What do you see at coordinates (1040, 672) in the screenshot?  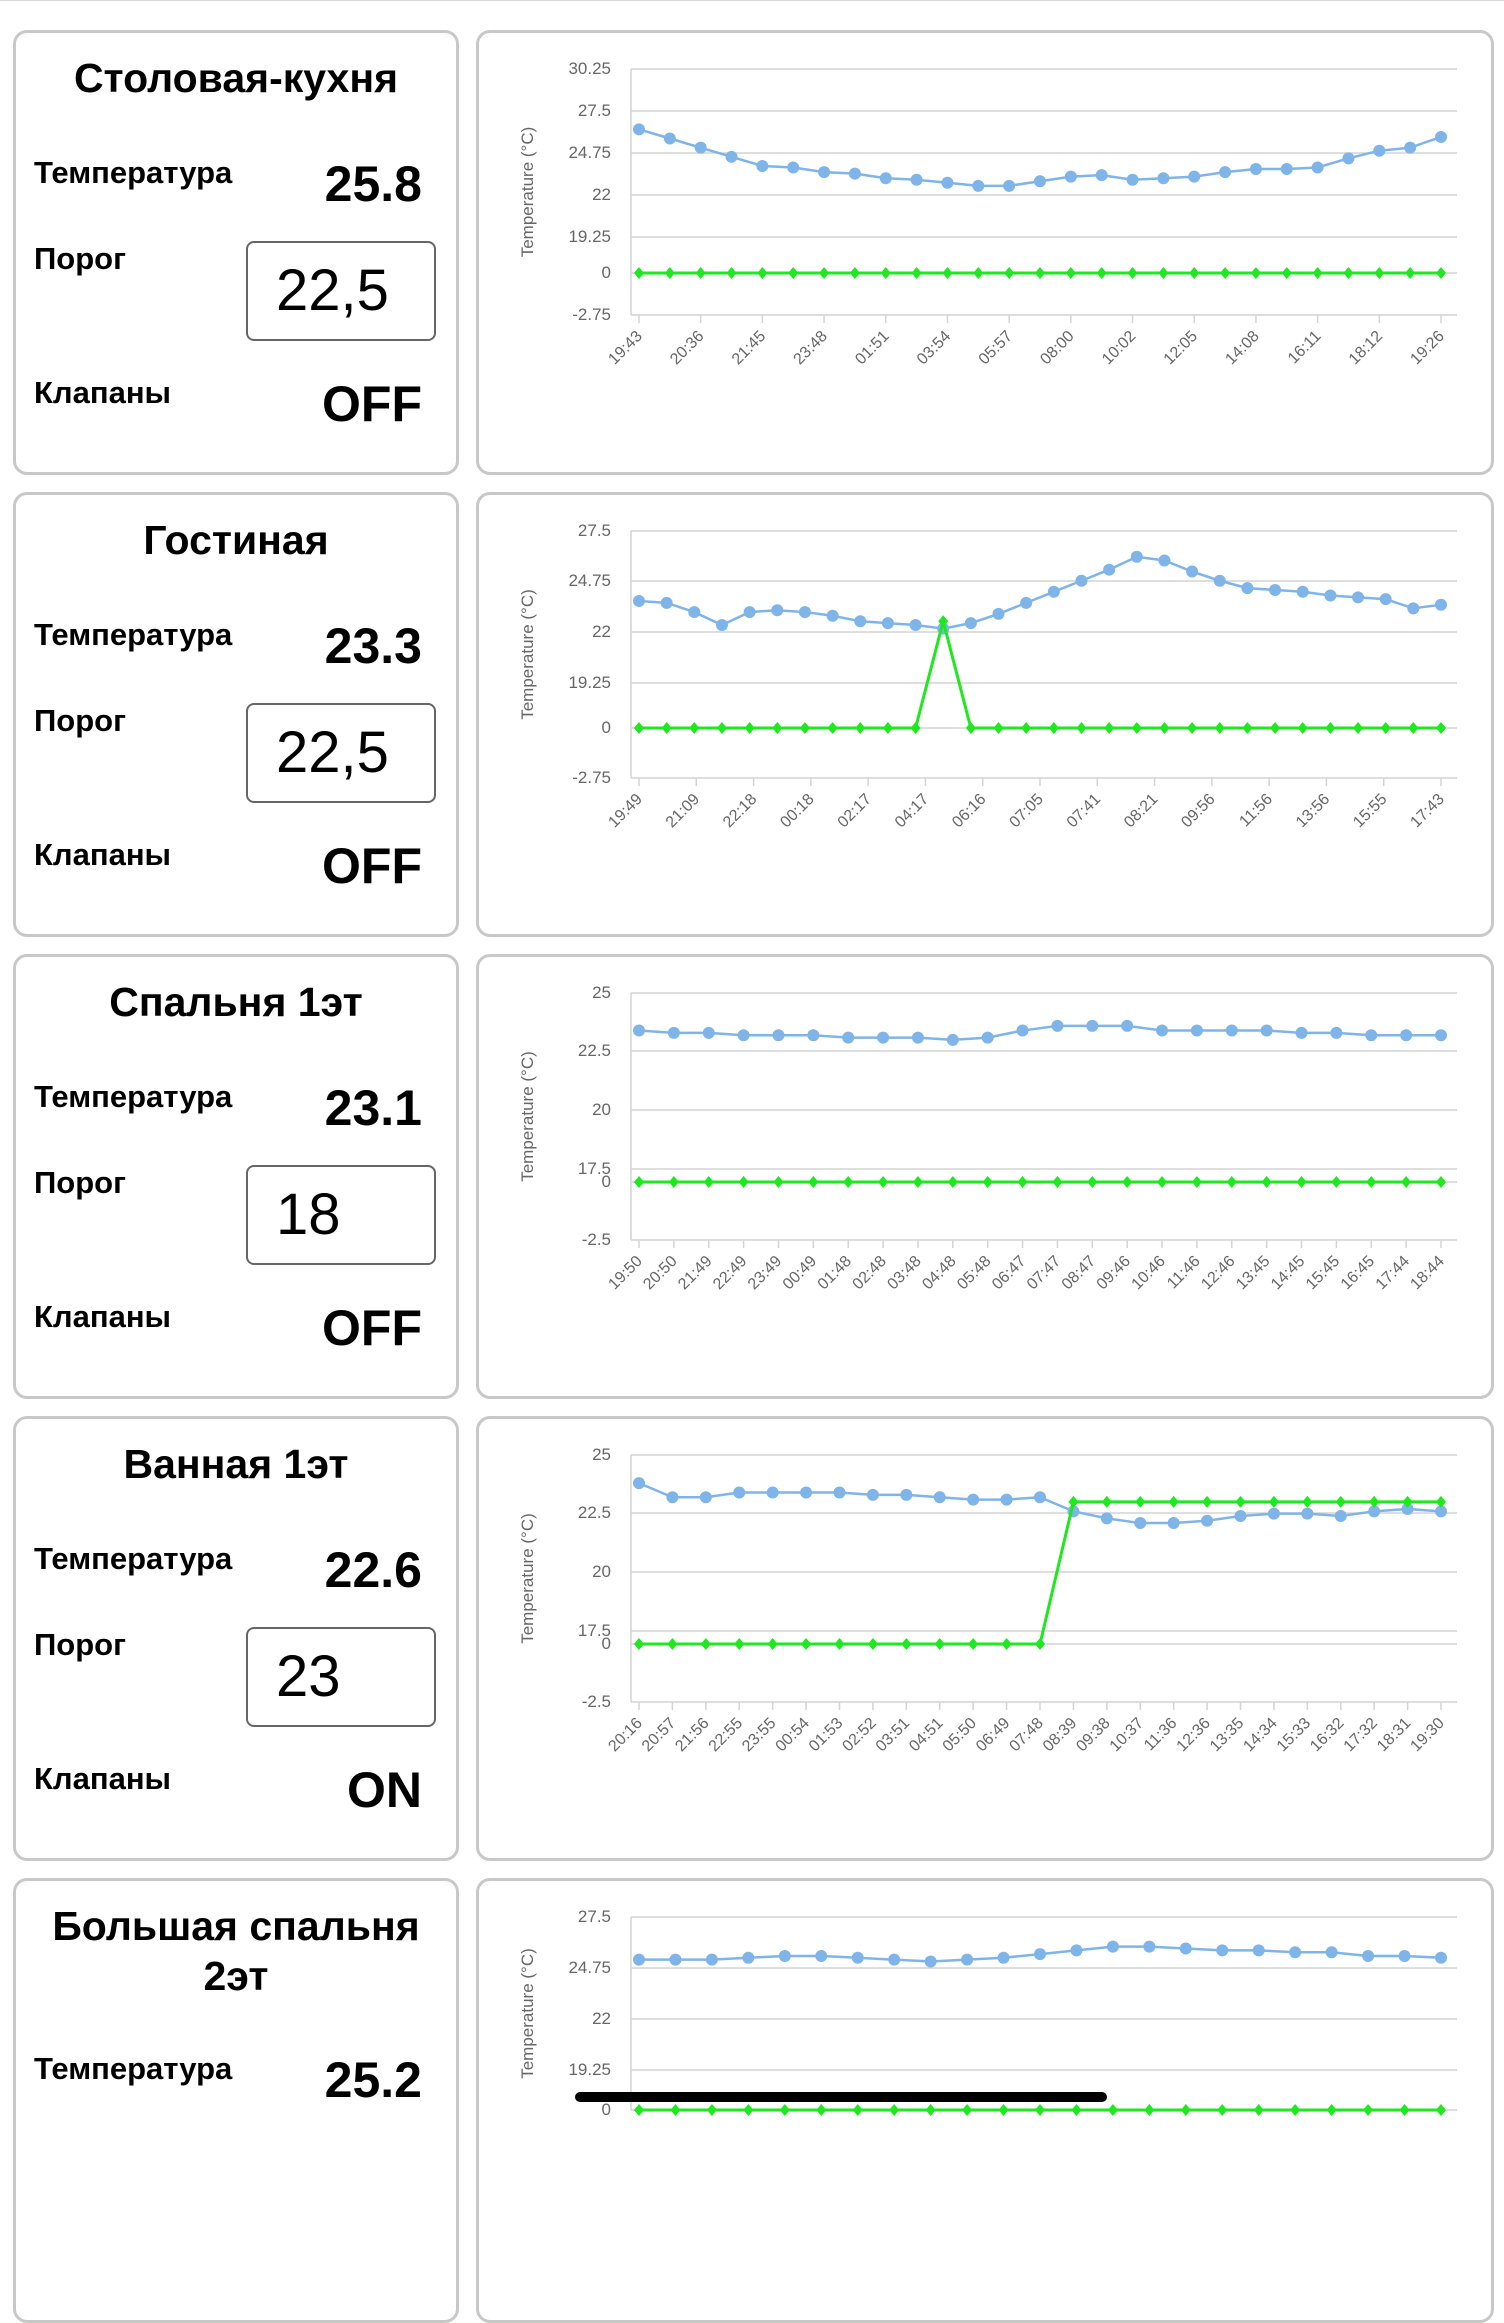 I see `valve-series-line` at bounding box center [1040, 672].